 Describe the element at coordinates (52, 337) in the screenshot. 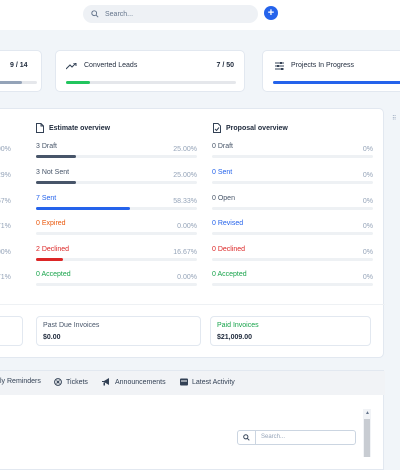

I see `past-due-value: $0.00` at that location.